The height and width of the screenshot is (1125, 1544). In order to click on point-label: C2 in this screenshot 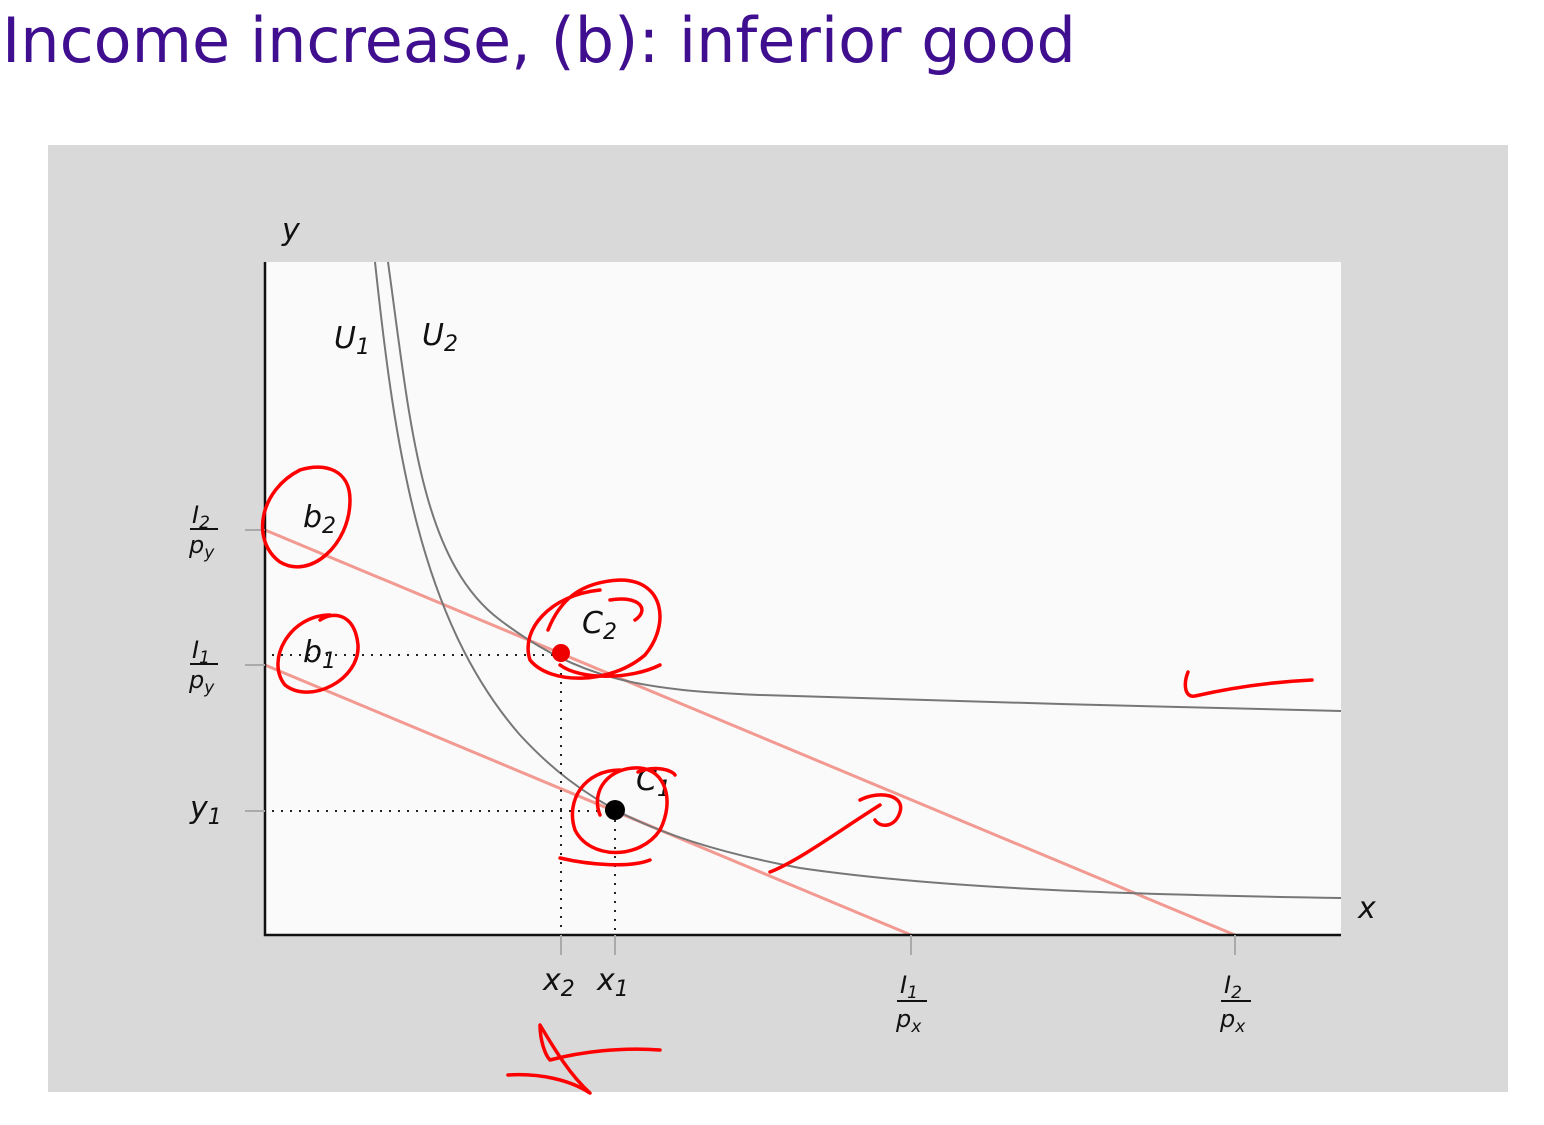, I will do `click(599, 625)`.